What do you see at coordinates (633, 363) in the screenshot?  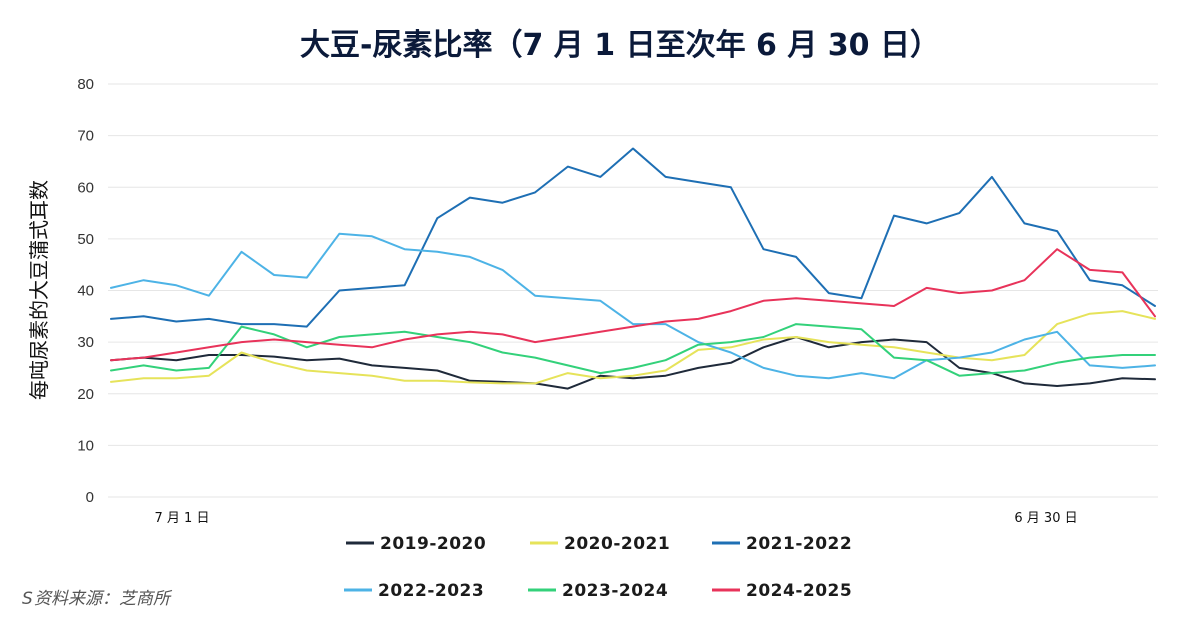 I see `series-line-2019-2020` at bounding box center [633, 363].